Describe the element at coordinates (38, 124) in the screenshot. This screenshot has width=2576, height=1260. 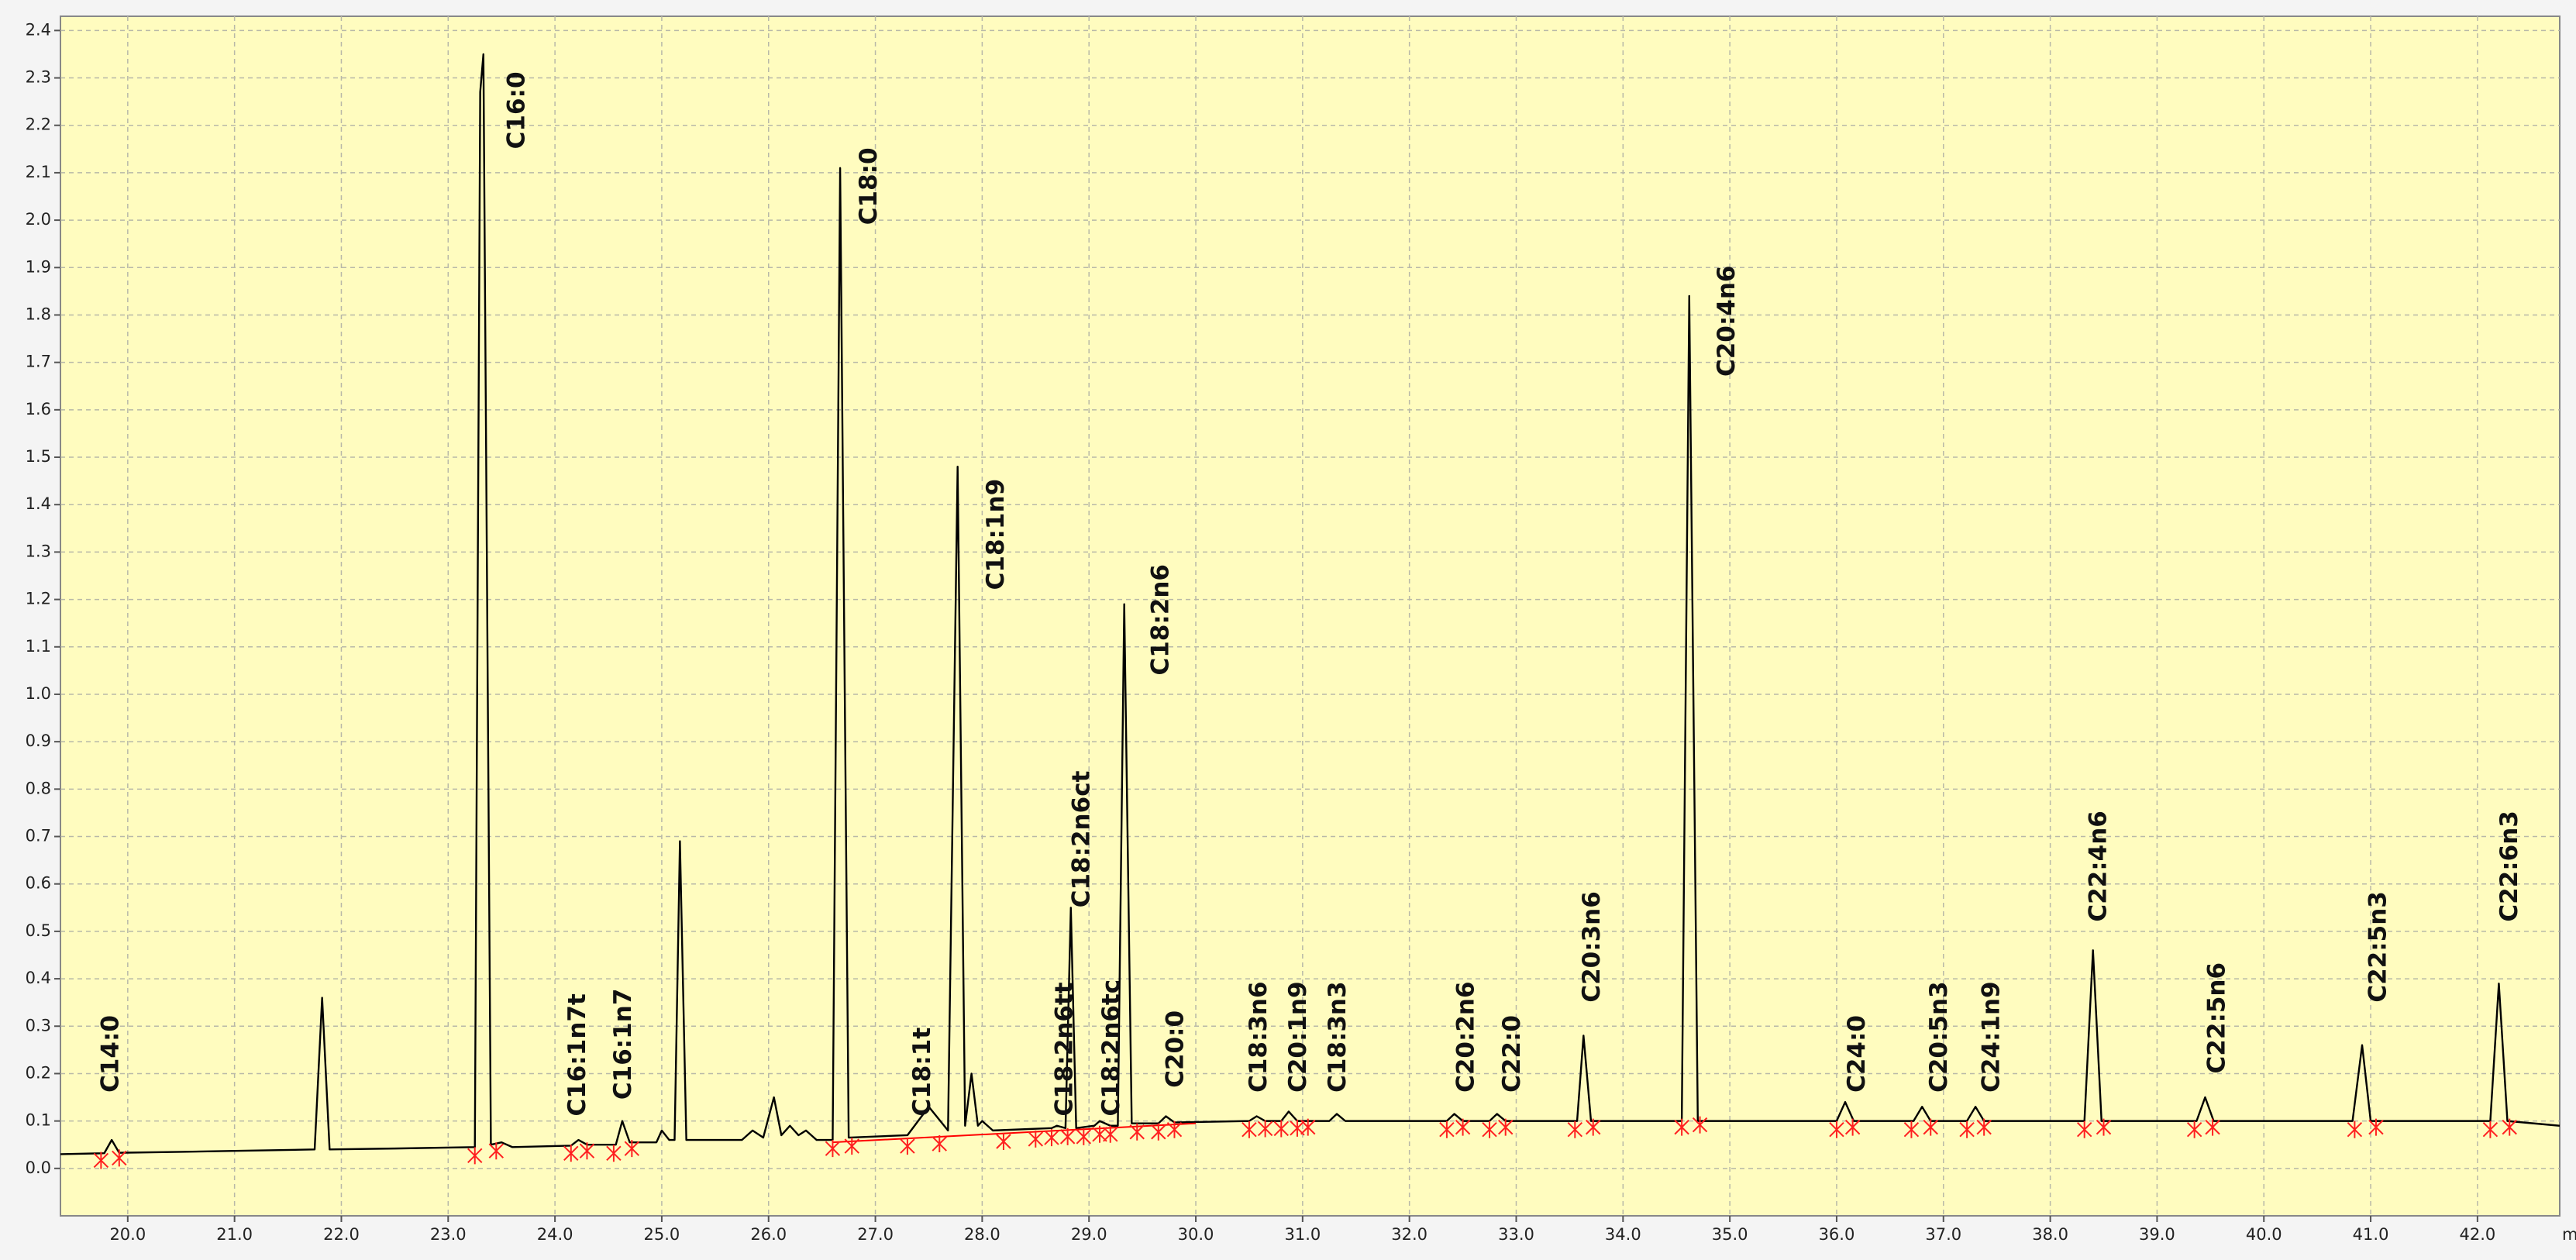
I see `y-tick-label: 2.2` at that location.